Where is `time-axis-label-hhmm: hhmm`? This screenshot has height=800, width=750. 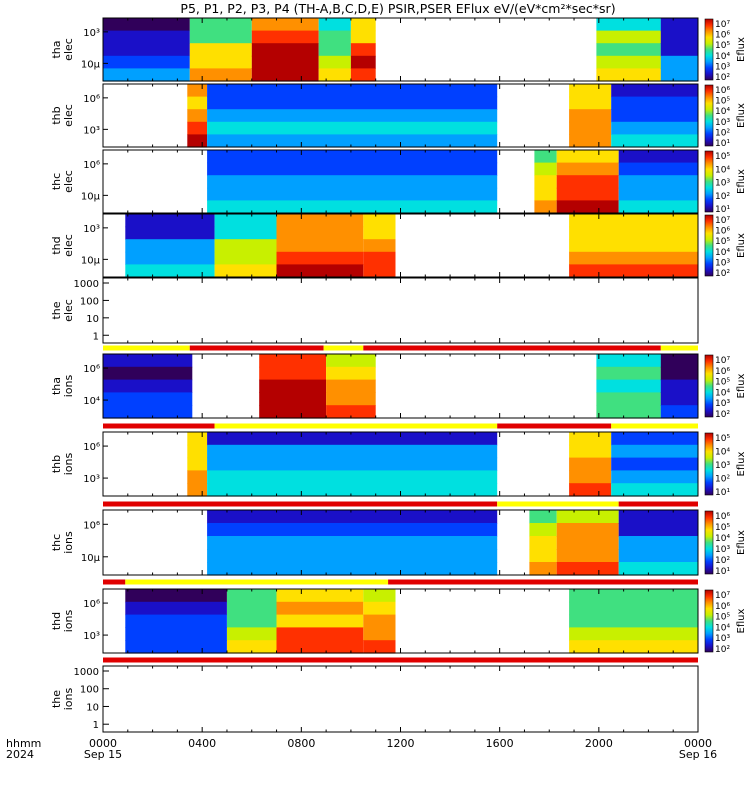
time-axis-label-hhmm: hhmm is located at coordinates (23, 743).